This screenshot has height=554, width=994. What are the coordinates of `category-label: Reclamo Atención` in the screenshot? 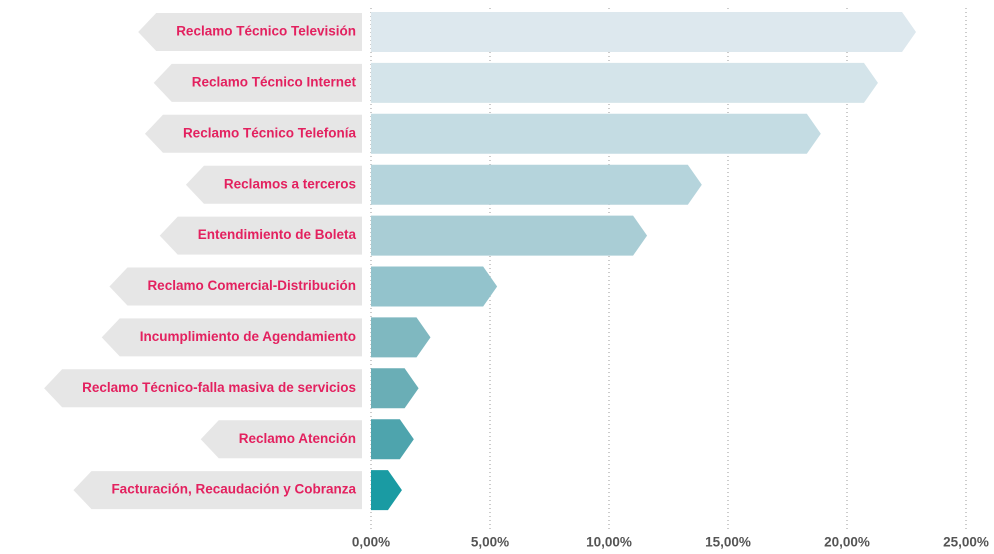 It's located at (297, 438).